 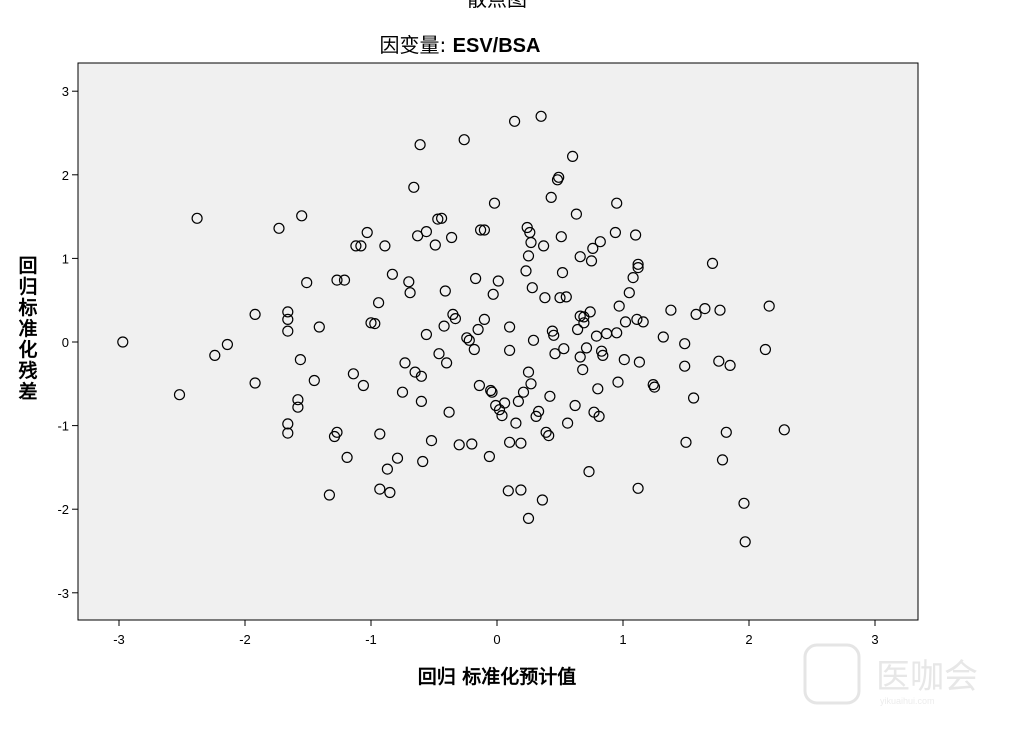 I want to click on y-tick-label: 1, so click(x=65, y=258).